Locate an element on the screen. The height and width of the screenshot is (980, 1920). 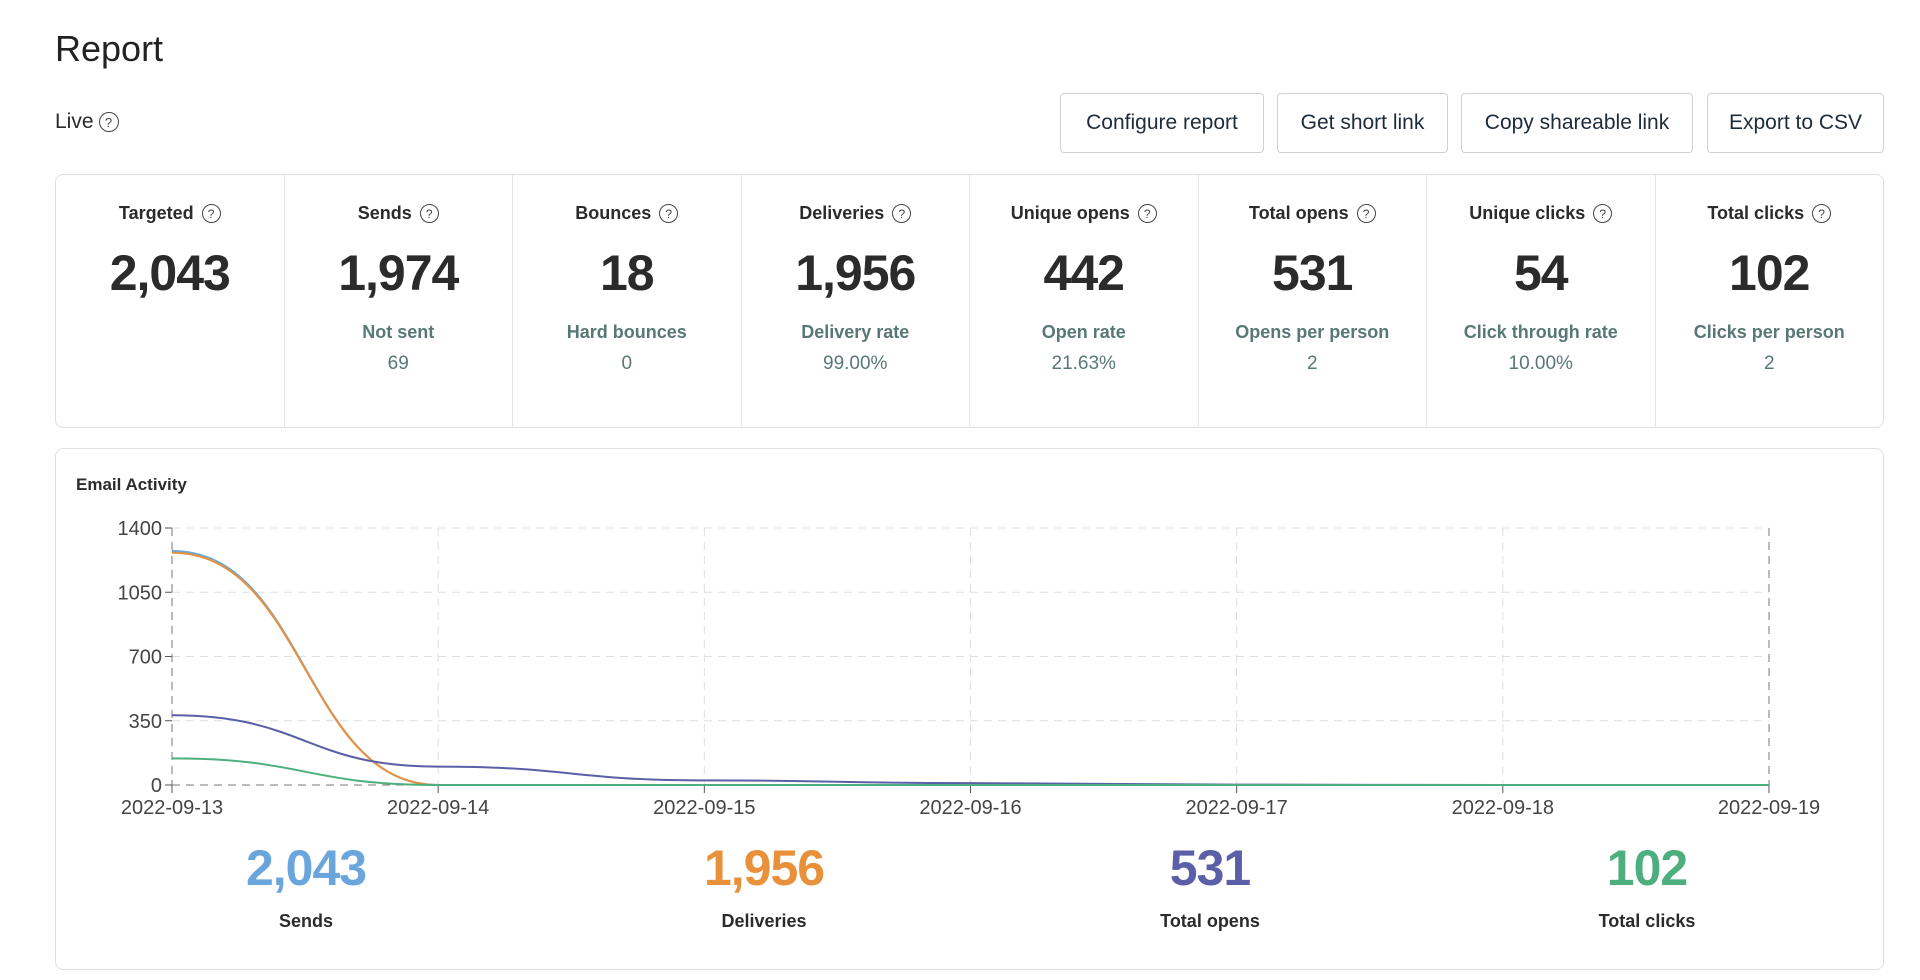
x-tick-label: 2022-09-14 is located at coordinates (438, 808).